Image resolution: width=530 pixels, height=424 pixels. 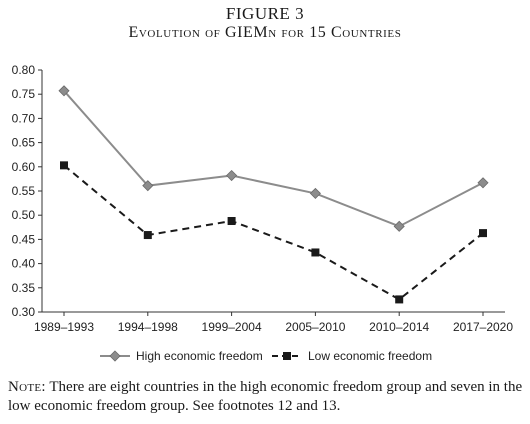 I want to click on x-tick-label: 1999–2004, so click(x=232, y=327).